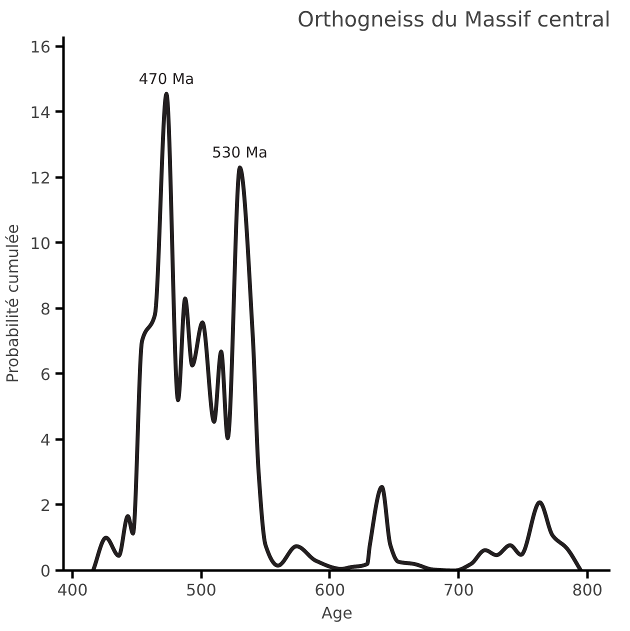 The height and width of the screenshot is (631, 630). I want to click on y-tick-label: 2, so click(45, 505).